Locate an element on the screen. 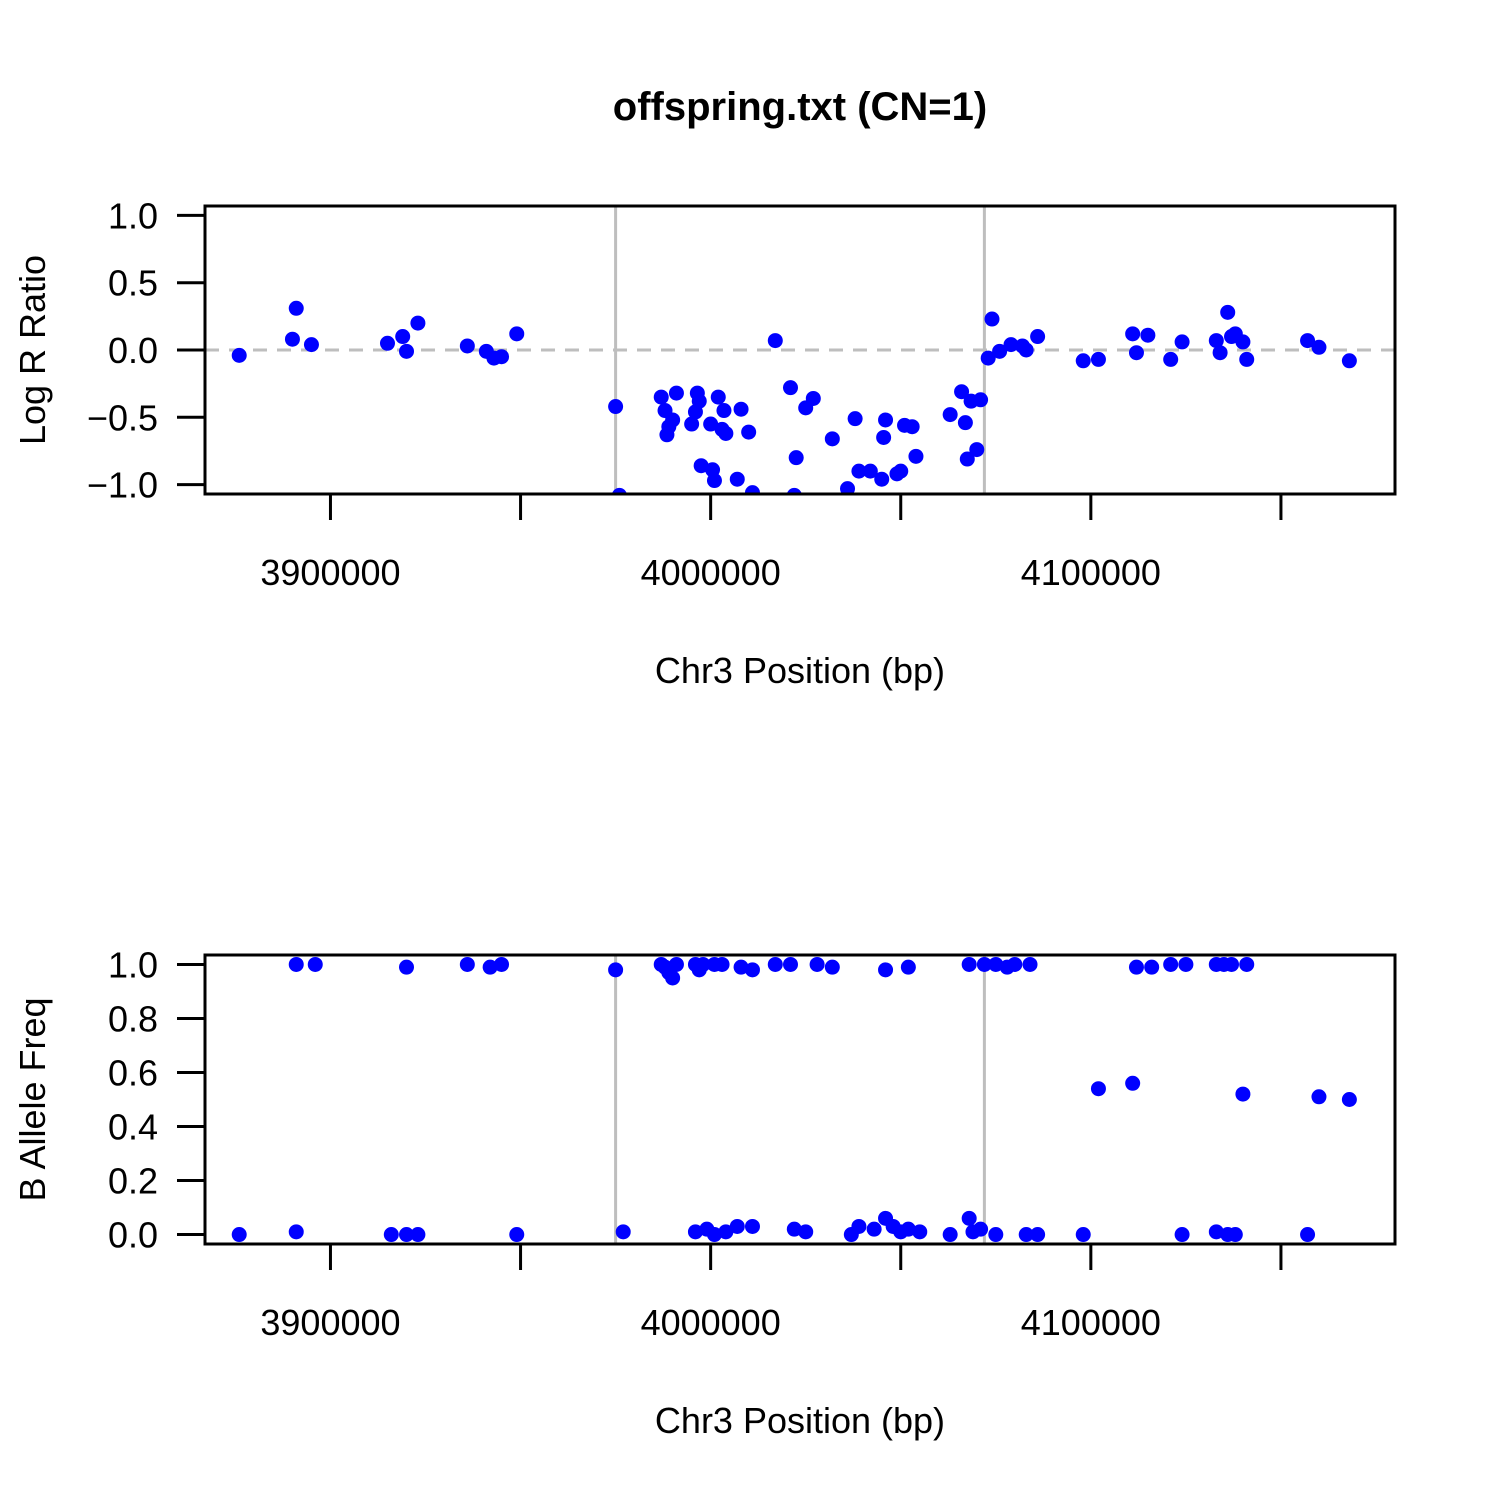  baf-y-axis-label: B Allele Freq is located at coordinates (32, 1099).